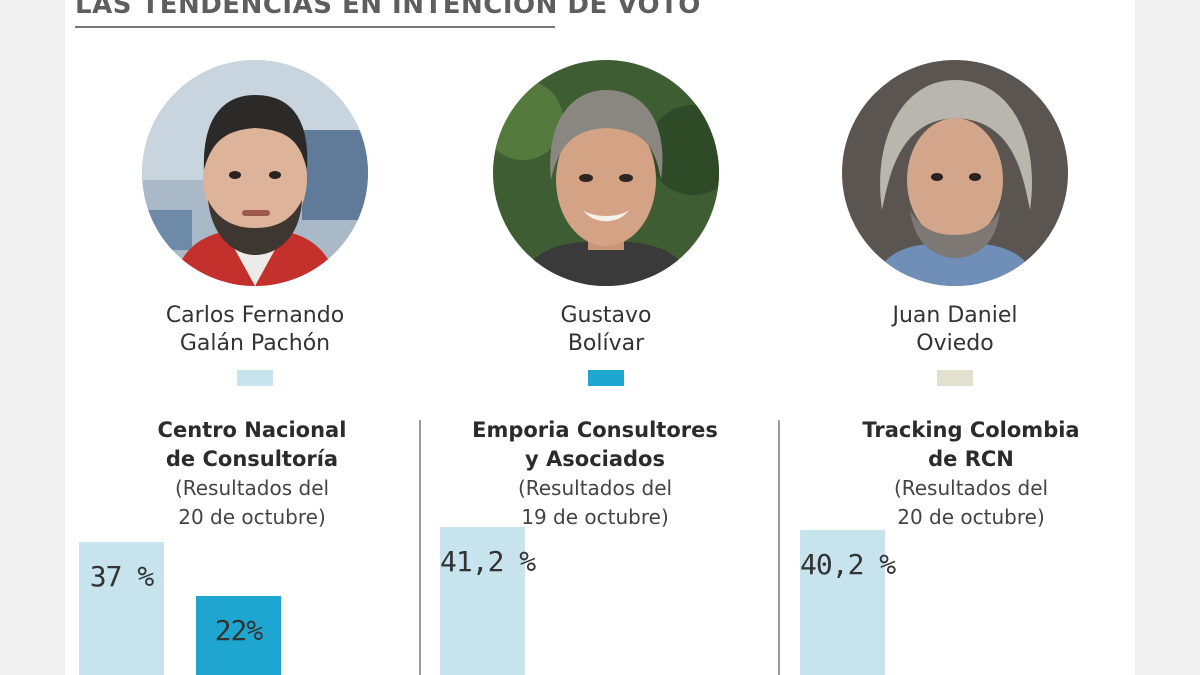 The width and height of the screenshot is (1200, 675). I want to click on bar-cnc-series-1: 37 %, so click(121, 608).